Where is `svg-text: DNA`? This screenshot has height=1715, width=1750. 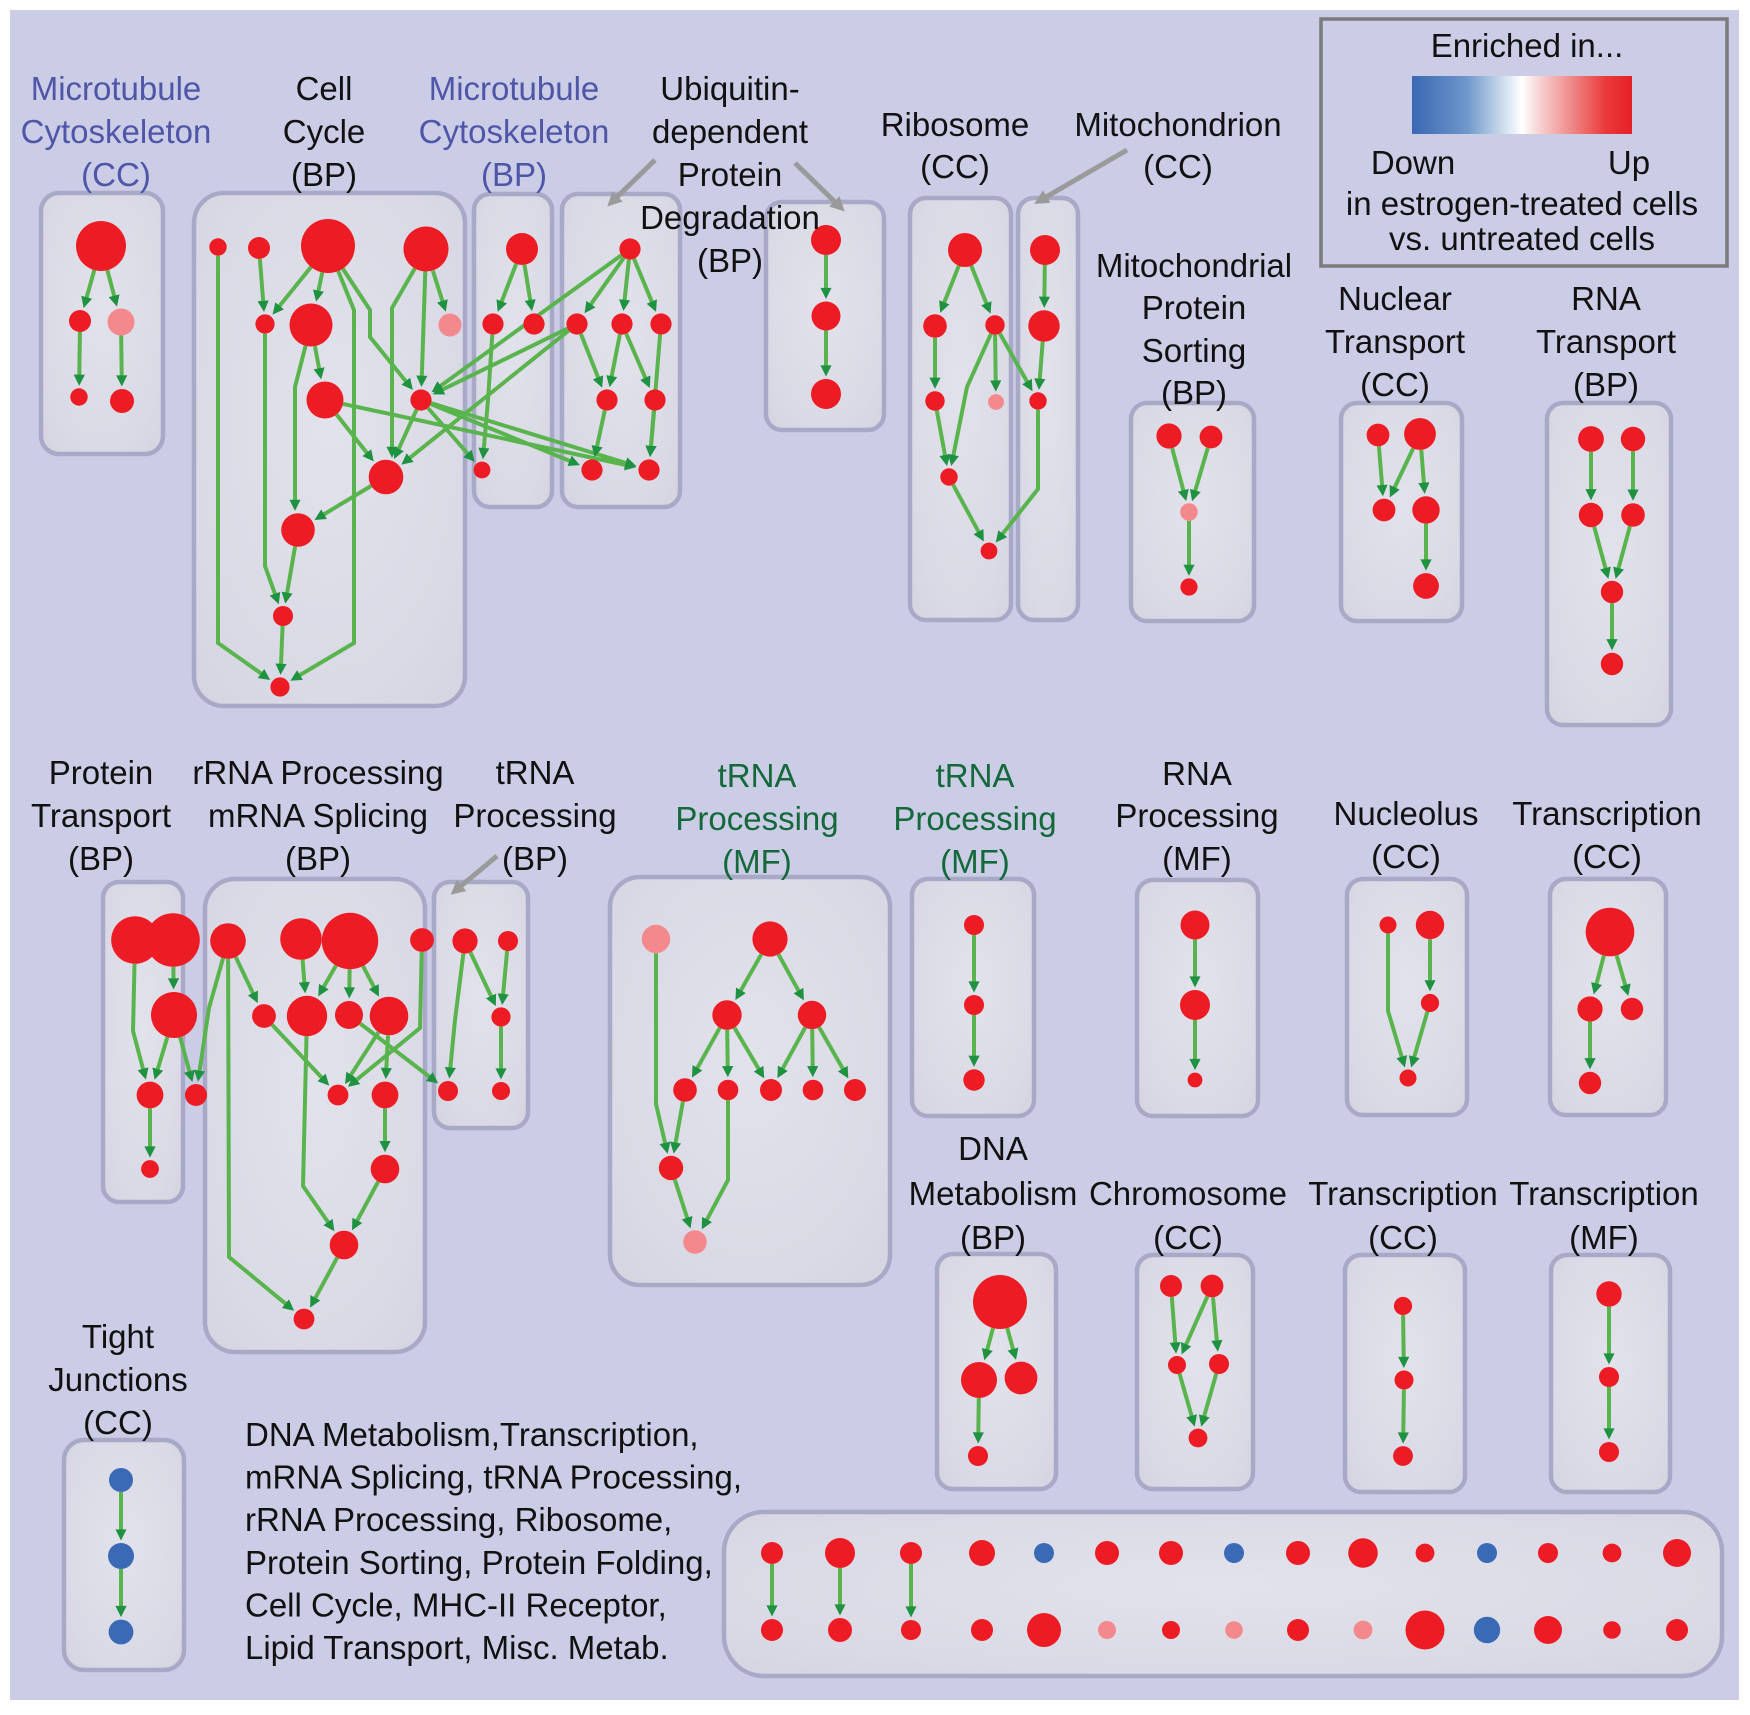
svg-text: DNA is located at coordinates (993, 1148).